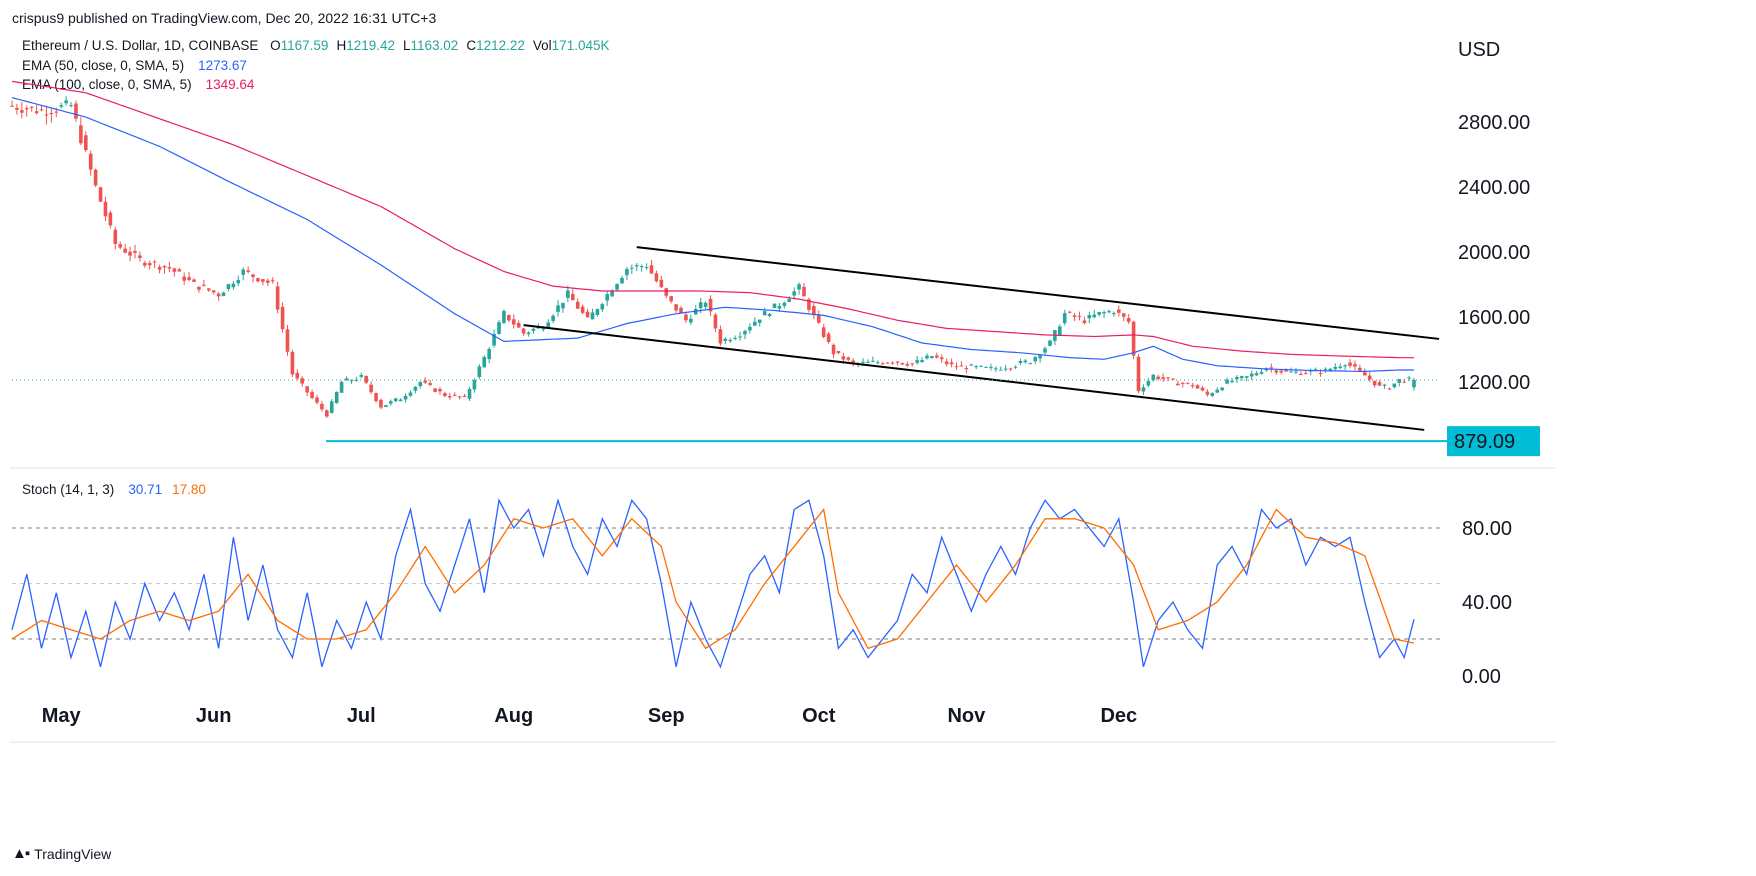 The height and width of the screenshot is (876, 1756). Describe the element at coordinates (107, 84) in the screenshot. I see `ema100-label: EMA (100, close, 0, SMA, 5)` at that location.